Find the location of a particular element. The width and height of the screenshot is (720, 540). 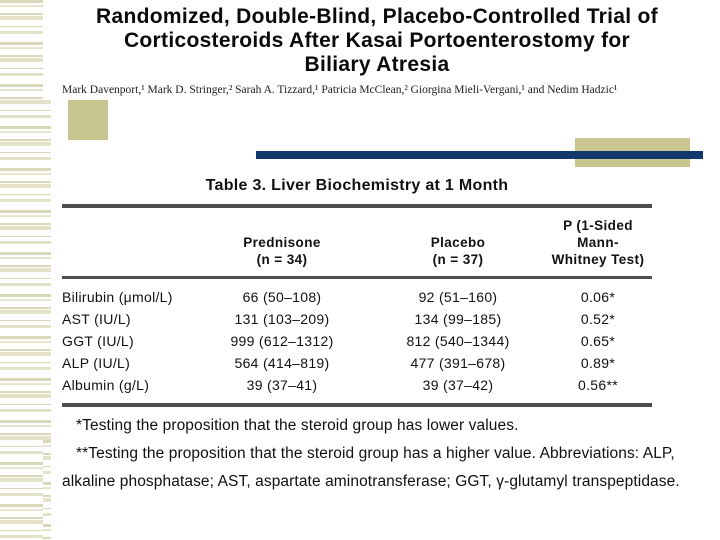

p-value: 0.65* is located at coordinates (598, 341).